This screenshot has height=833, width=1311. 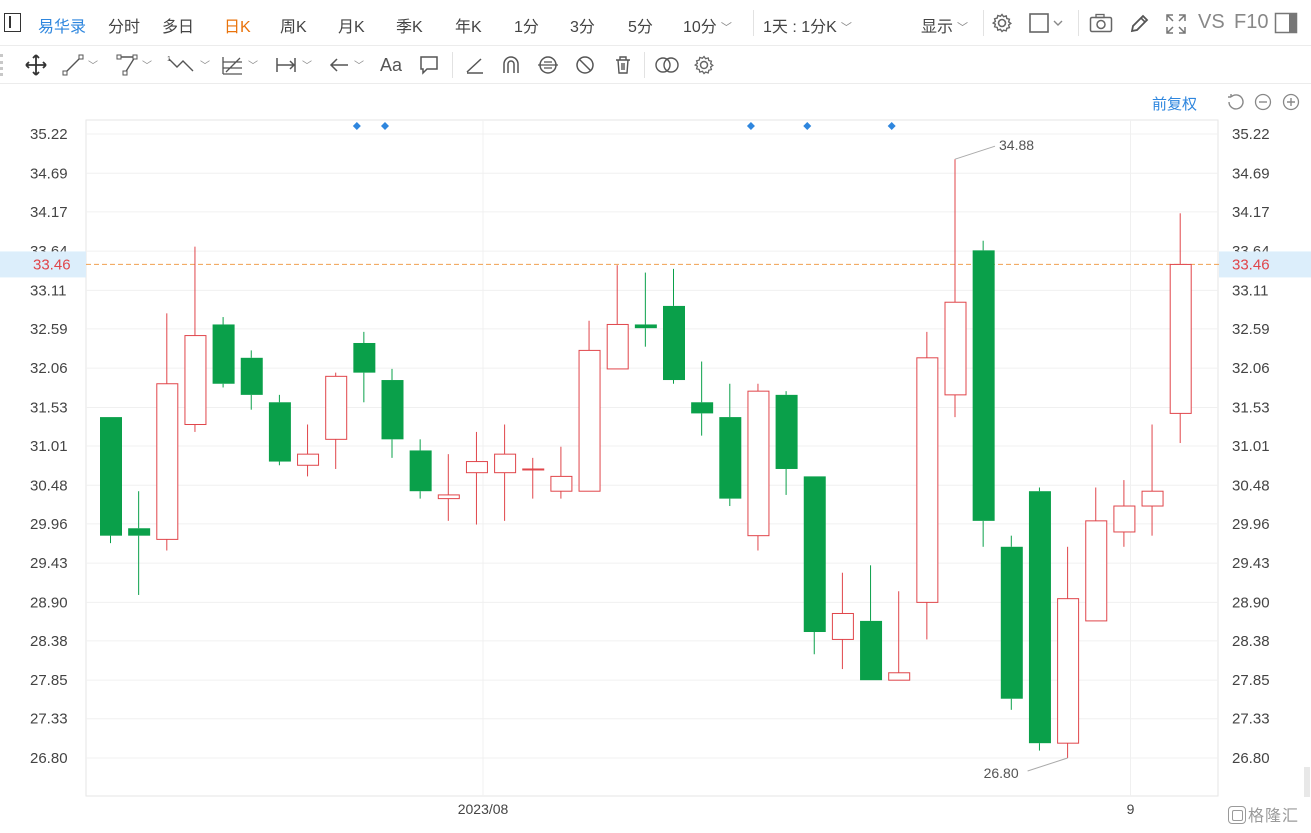 I want to click on zoom-in-icon, so click(x=1291, y=102).